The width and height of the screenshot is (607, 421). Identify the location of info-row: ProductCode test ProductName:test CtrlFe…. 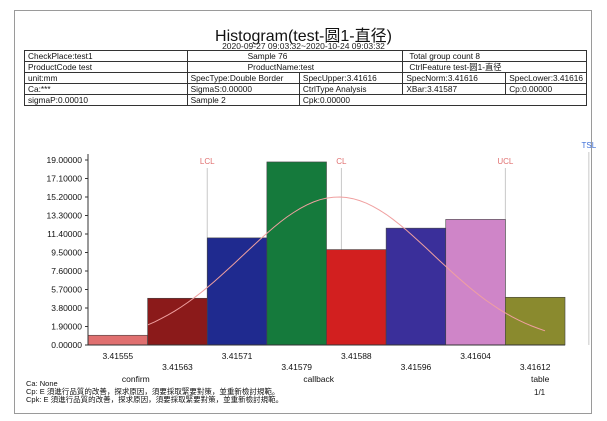
(305, 67).